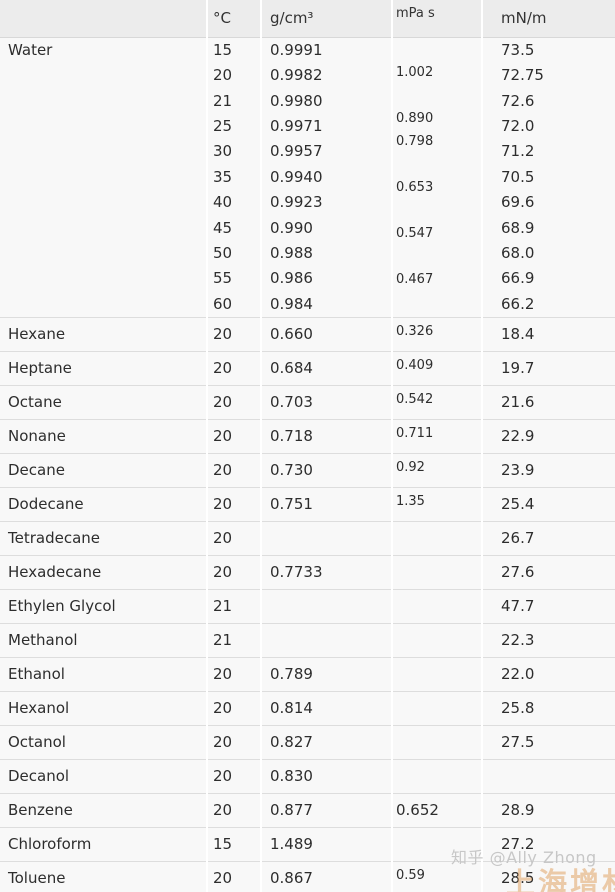 The height and width of the screenshot is (892, 615). I want to click on water-temp-value: 25, so click(223, 126).